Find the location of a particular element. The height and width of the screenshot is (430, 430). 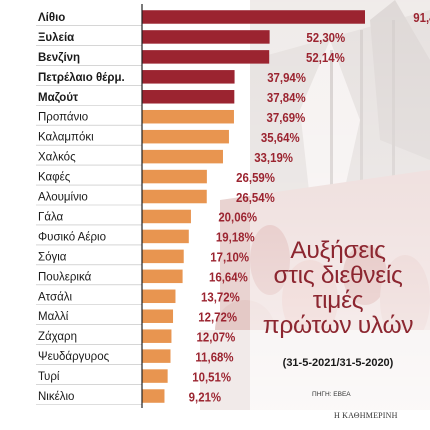

data-label: 10,51% is located at coordinates (211, 377).